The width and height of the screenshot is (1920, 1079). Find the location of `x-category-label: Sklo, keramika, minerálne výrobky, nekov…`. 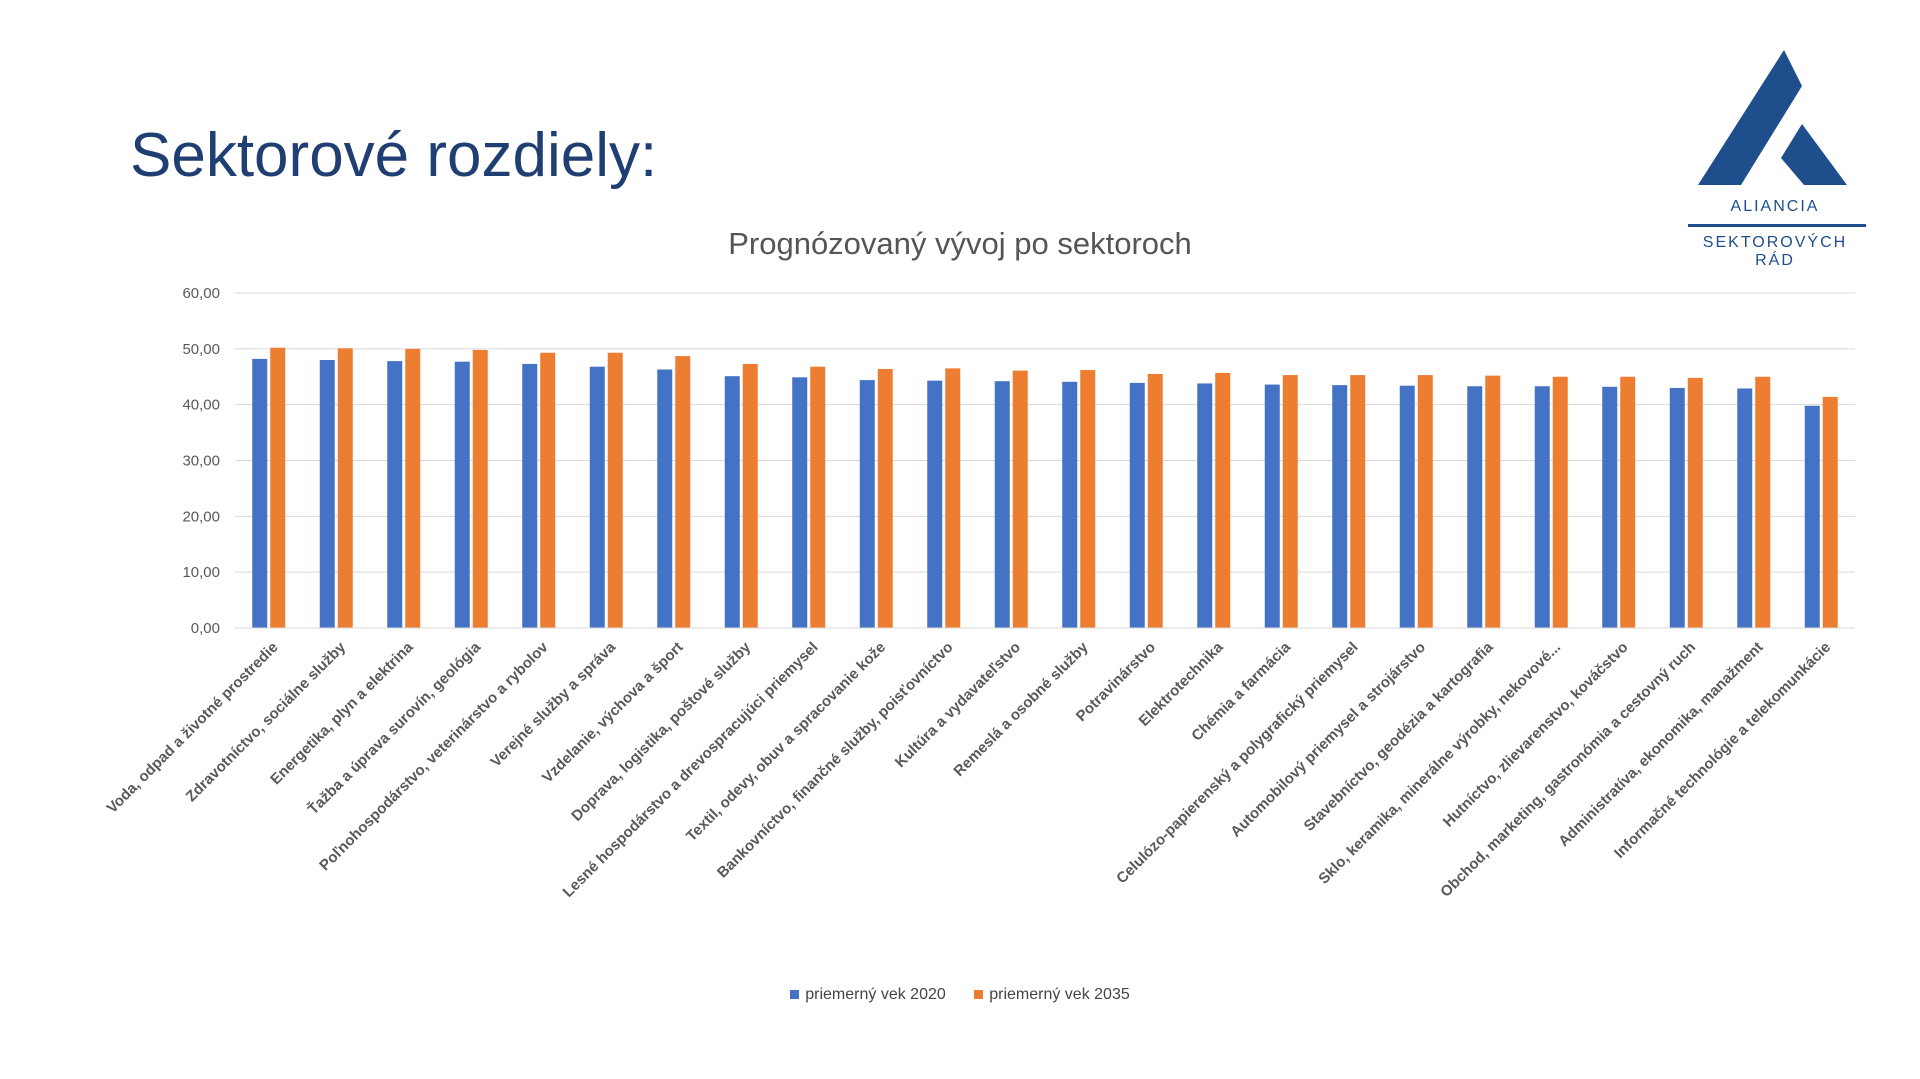

x-category-label: Sklo, keramika, minerálne výrobky, nekov… is located at coordinates (1439, 763).